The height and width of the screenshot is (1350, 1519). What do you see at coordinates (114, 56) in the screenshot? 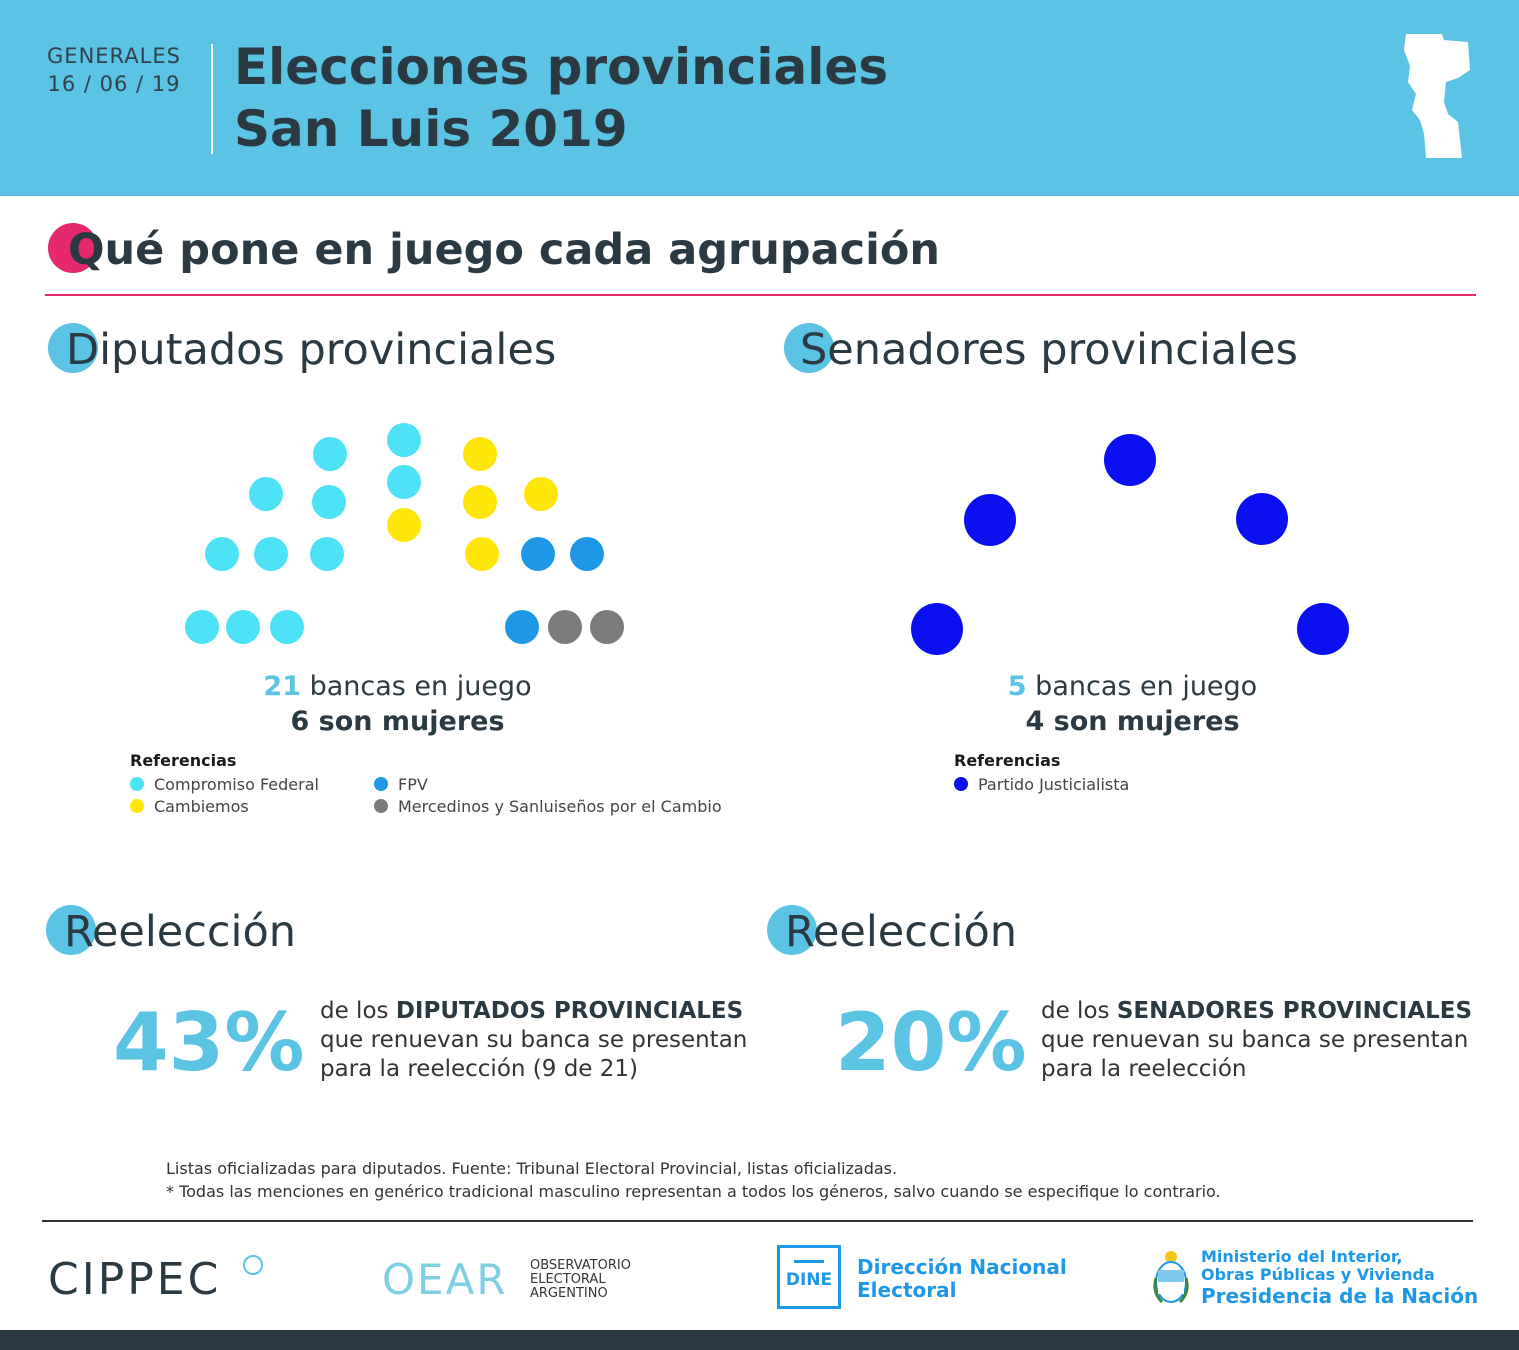
I see `election-label: GENERALES` at bounding box center [114, 56].